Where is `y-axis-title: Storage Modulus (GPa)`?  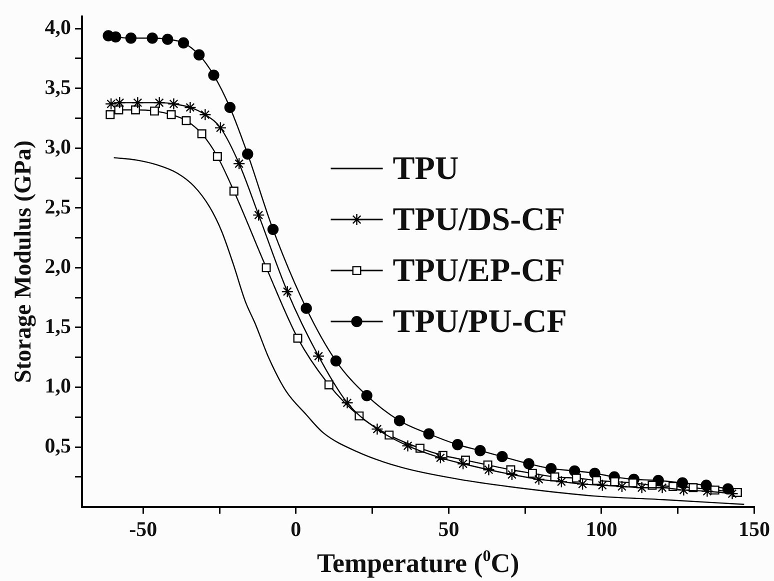 y-axis-title: Storage Modulus (GPa) is located at coordinates (23, 262).